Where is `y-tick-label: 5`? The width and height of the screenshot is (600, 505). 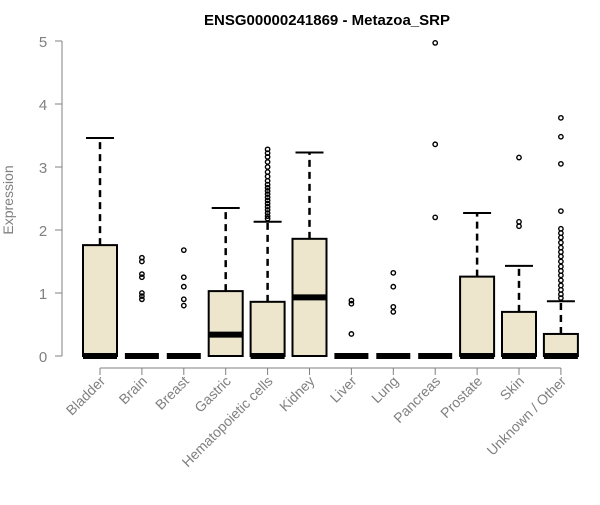 y-tick-label: 5 is located at coordinates (43, 42).